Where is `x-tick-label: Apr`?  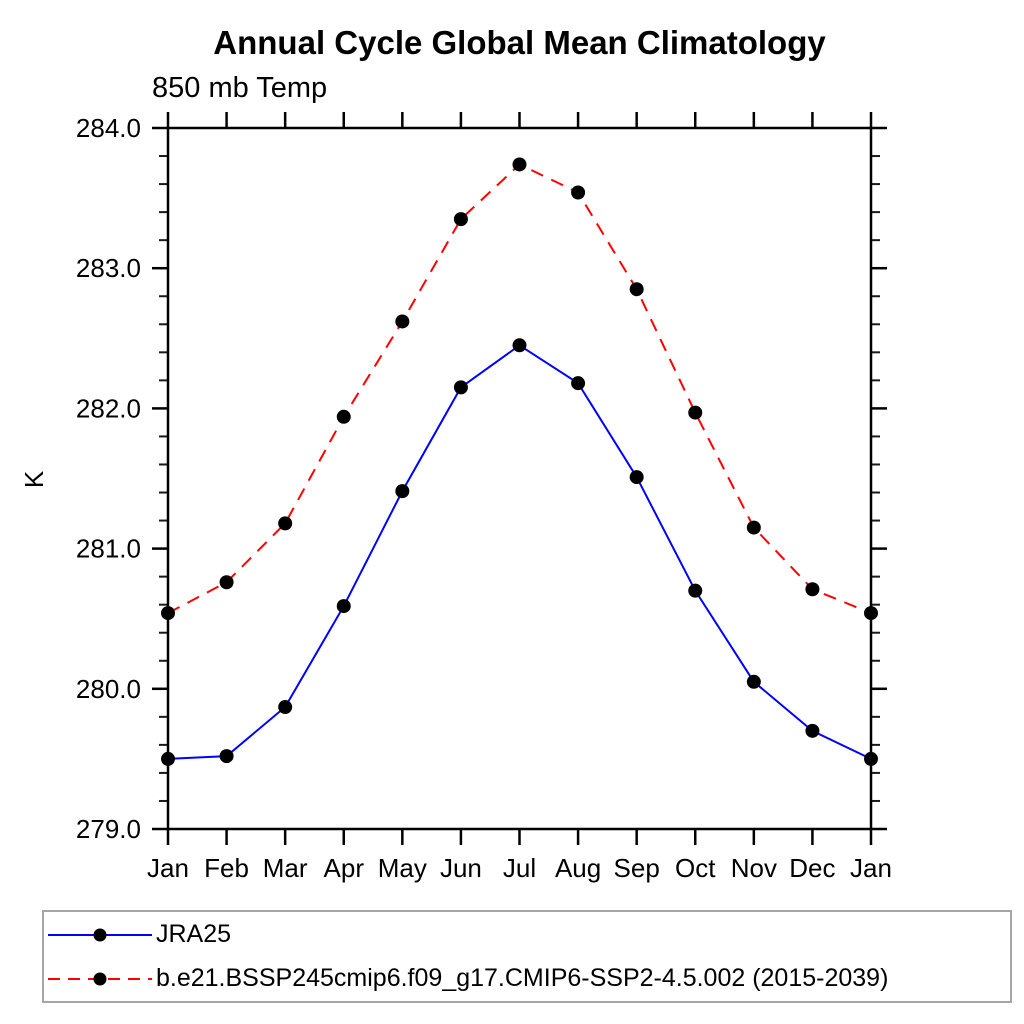 x-tick-label: Apr is located at coordinates (344, 868).